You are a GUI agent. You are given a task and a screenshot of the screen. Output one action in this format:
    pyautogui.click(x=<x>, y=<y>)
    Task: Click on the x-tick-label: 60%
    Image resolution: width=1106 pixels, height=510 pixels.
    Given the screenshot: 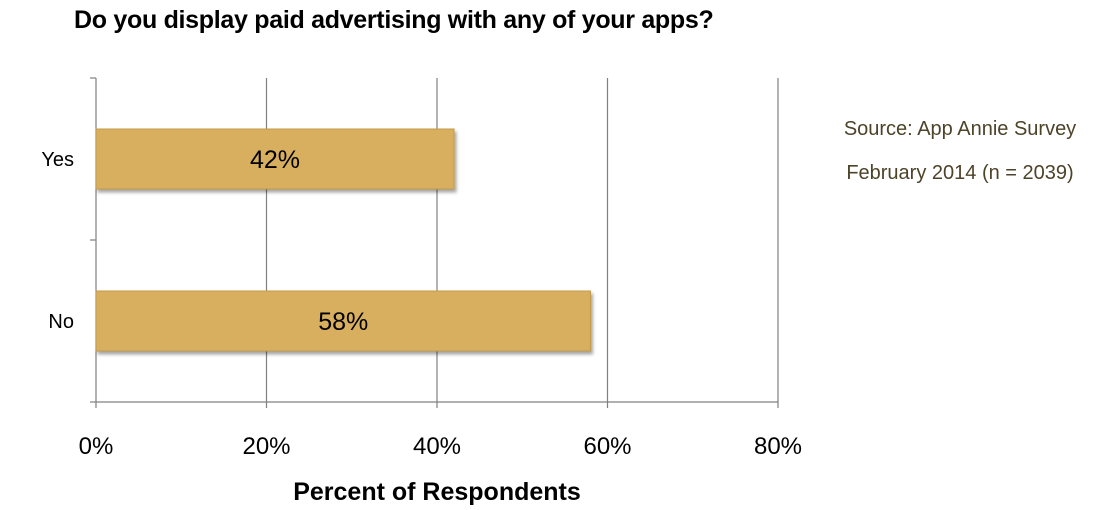 What is the action you would take?
    pyautogui.click(x=607, y=446)
    